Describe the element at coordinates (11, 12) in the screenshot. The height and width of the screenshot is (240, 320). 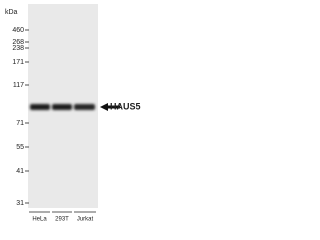
I see `unit-label: kDa` at that location.